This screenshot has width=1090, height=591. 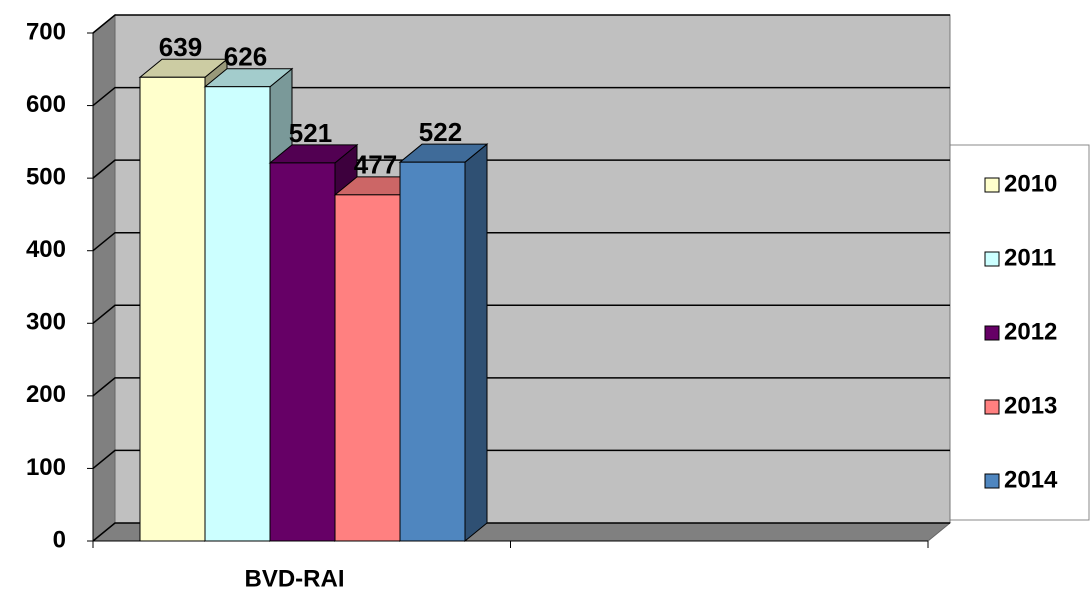 I want to click on y-tick-label: 200, so click(x=46, y=394).